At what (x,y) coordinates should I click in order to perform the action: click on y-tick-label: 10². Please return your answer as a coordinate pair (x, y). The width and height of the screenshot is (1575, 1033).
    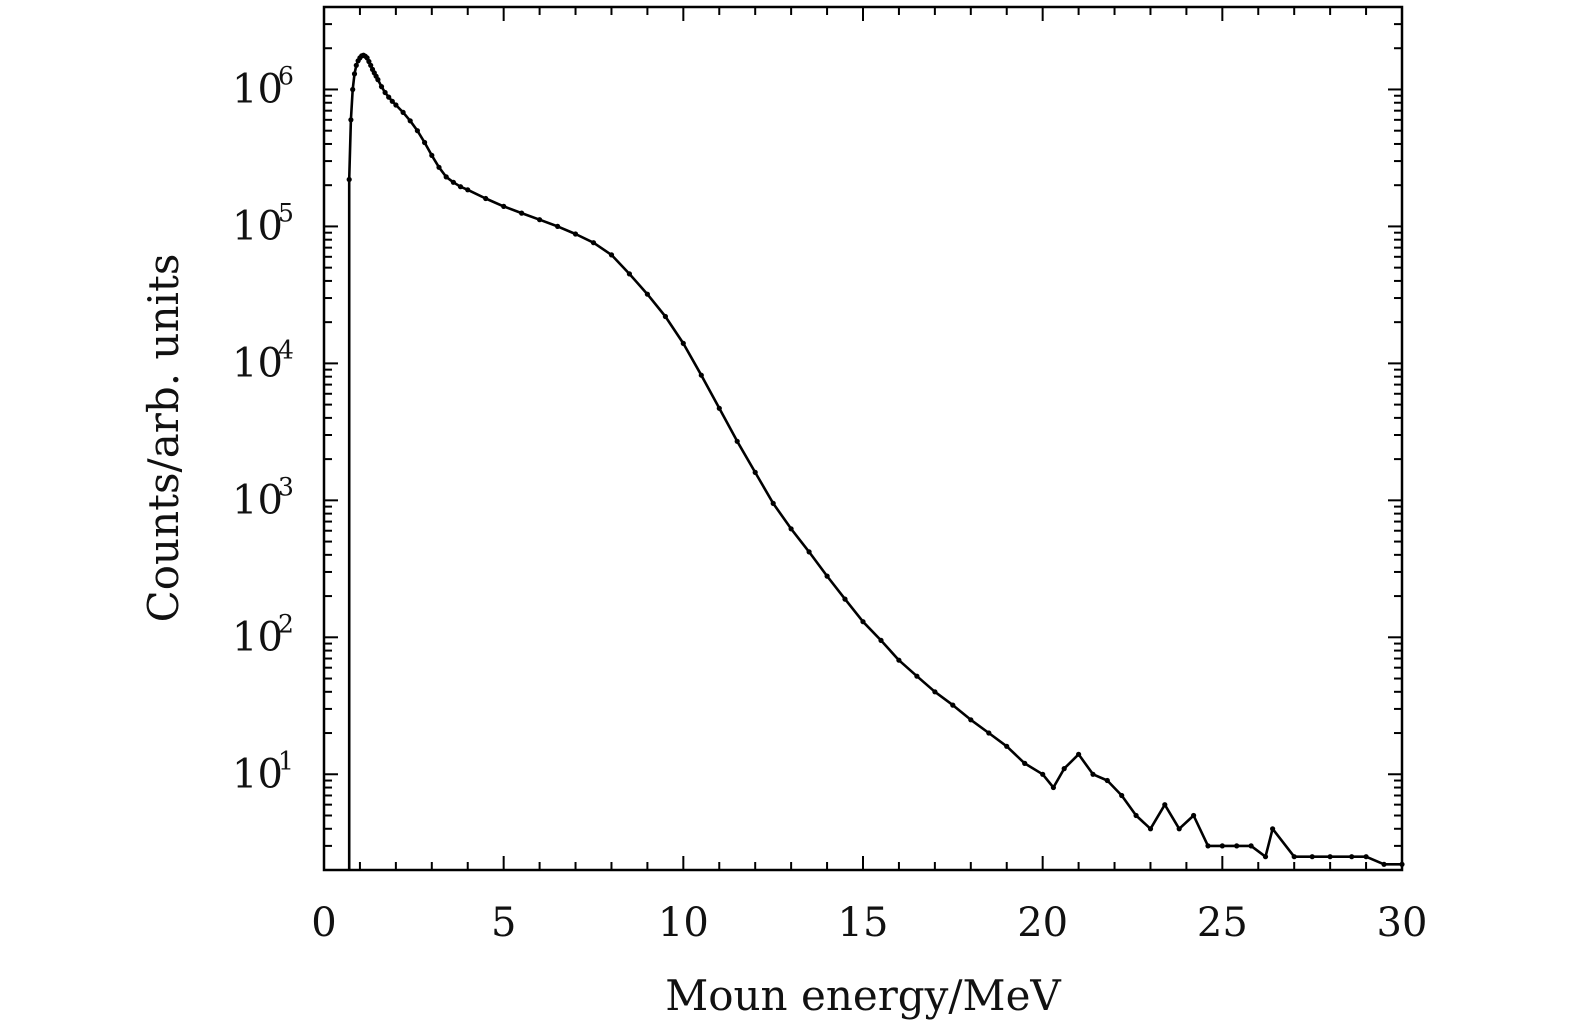
    Looking at the image, I should click on (263, 634).